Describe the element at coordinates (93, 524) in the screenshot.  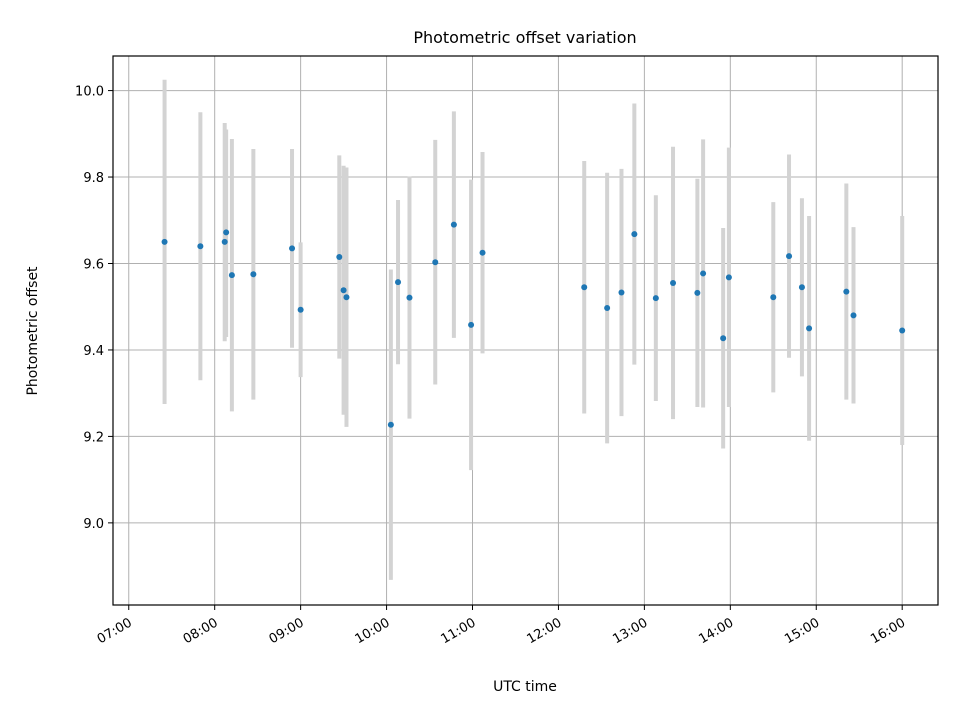
I see `y-tick-label: 9.0` at that location.